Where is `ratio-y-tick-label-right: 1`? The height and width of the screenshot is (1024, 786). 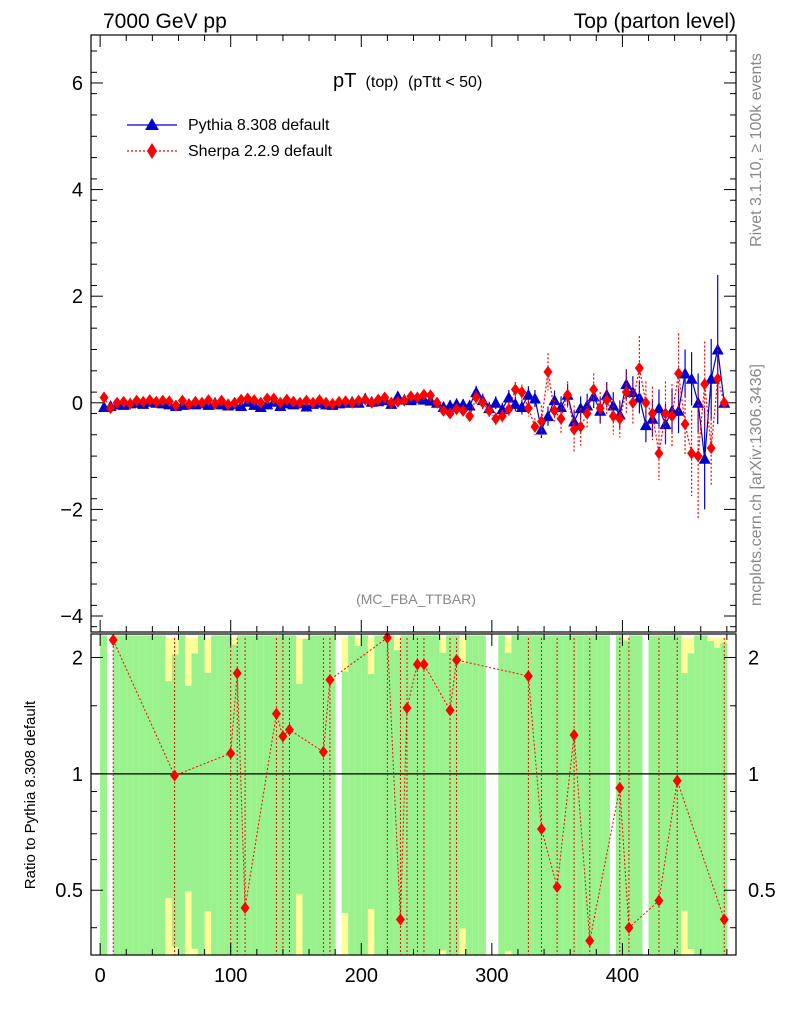 ratio-y-tick-label-right: 1 is located at coordinates (753, 775).